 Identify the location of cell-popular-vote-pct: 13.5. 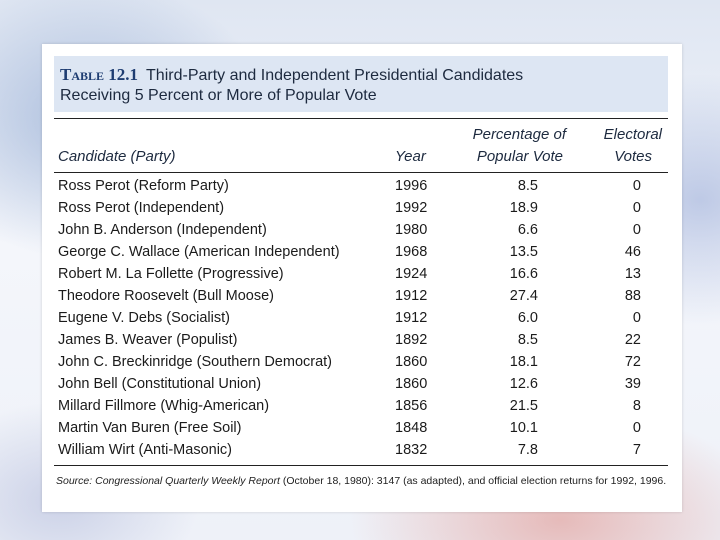
(523, 252).